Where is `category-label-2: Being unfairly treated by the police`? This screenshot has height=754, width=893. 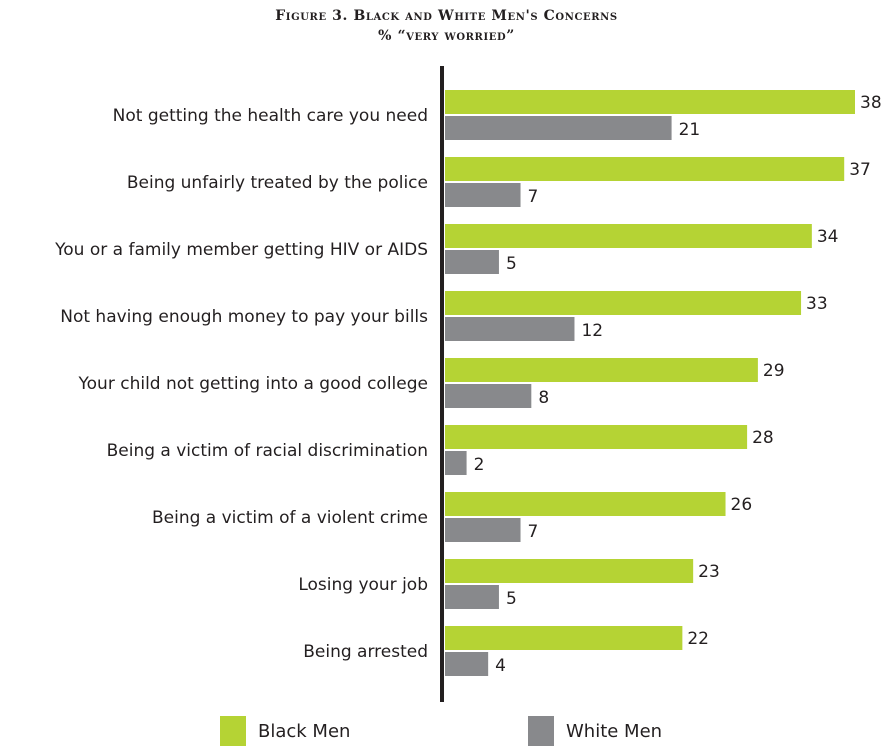
category-label-2: Being unfairly treated by the police is located at coordinates (277, 183).